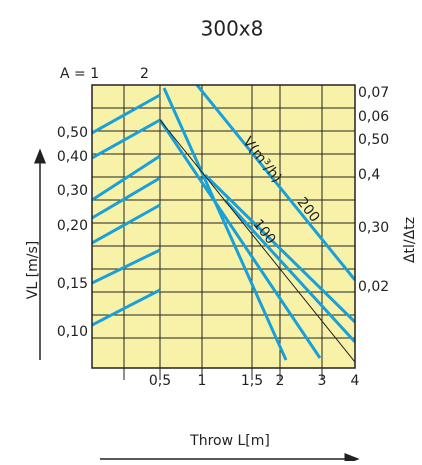  What do you see at coordinates (72, 332) in the screenshot?
I see `y-tick-label: 0,10` at bounding box center [72, 332].